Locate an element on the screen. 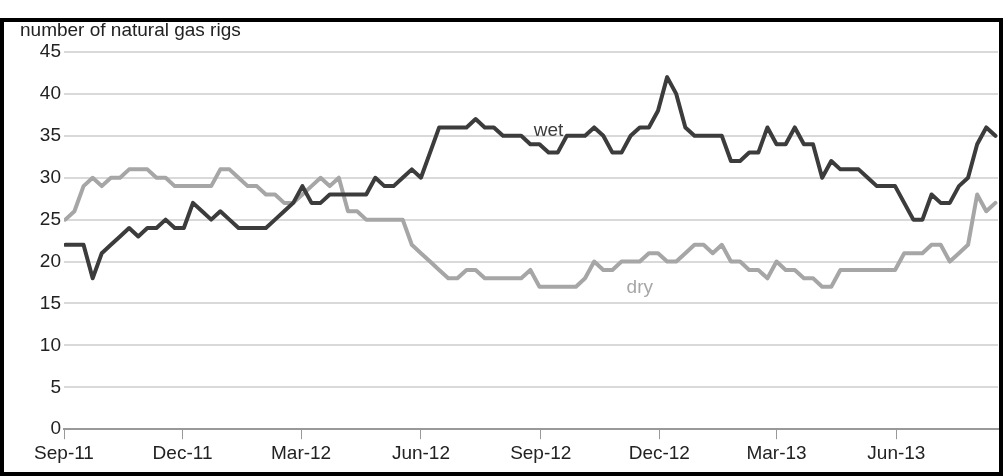  y-tick-label: 45 is located at coordinates (50, 51).